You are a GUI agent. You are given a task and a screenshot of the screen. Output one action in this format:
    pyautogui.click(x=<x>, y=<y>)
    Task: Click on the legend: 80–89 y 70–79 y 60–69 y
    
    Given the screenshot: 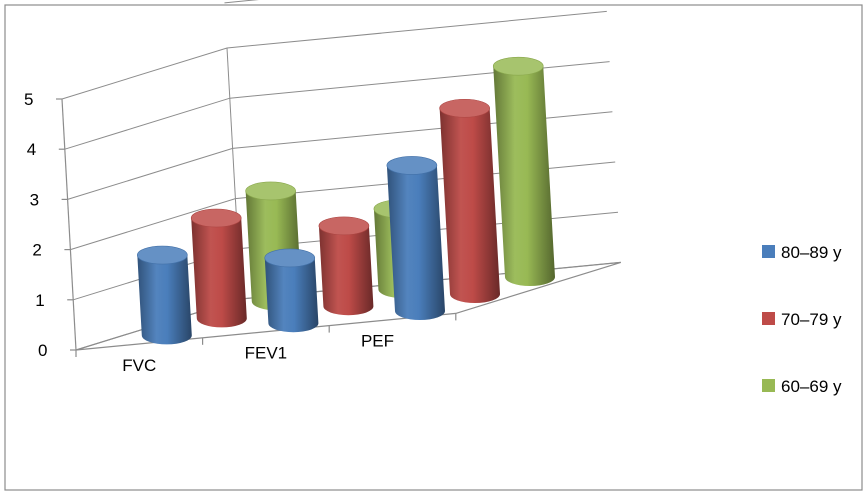 What is the action you would take?
    pyautogui.click(x=802, y=319)
    